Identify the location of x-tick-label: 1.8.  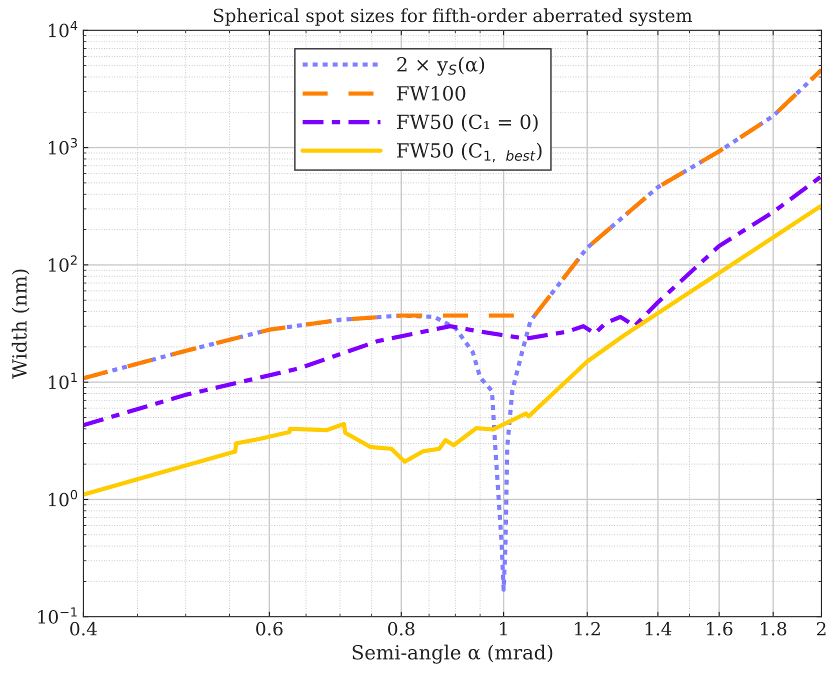
(773, 629).